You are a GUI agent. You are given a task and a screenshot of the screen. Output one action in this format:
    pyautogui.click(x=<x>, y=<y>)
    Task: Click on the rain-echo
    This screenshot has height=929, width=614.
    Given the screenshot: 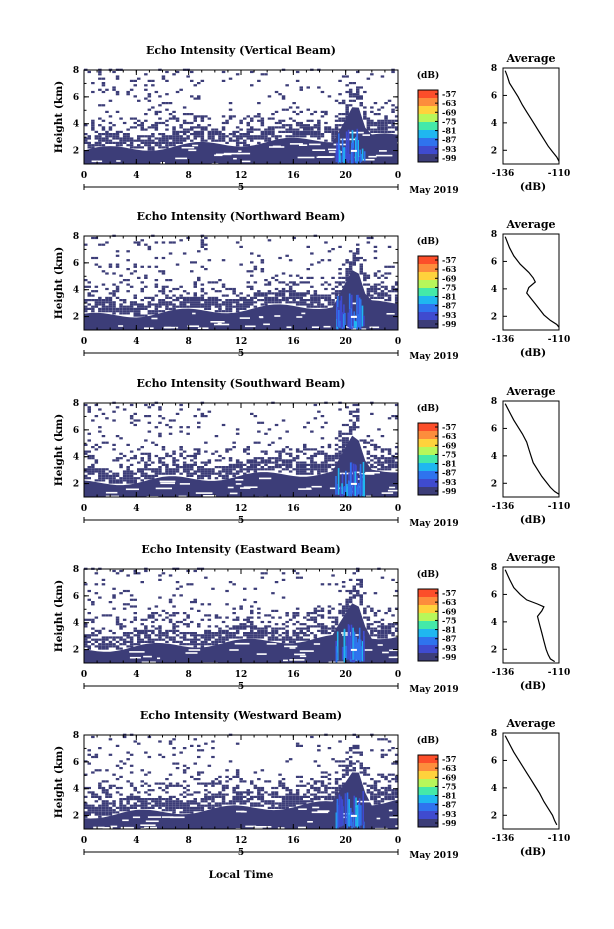 What is the action you would take?
    pyautogui.click(x=350, y=643)
    